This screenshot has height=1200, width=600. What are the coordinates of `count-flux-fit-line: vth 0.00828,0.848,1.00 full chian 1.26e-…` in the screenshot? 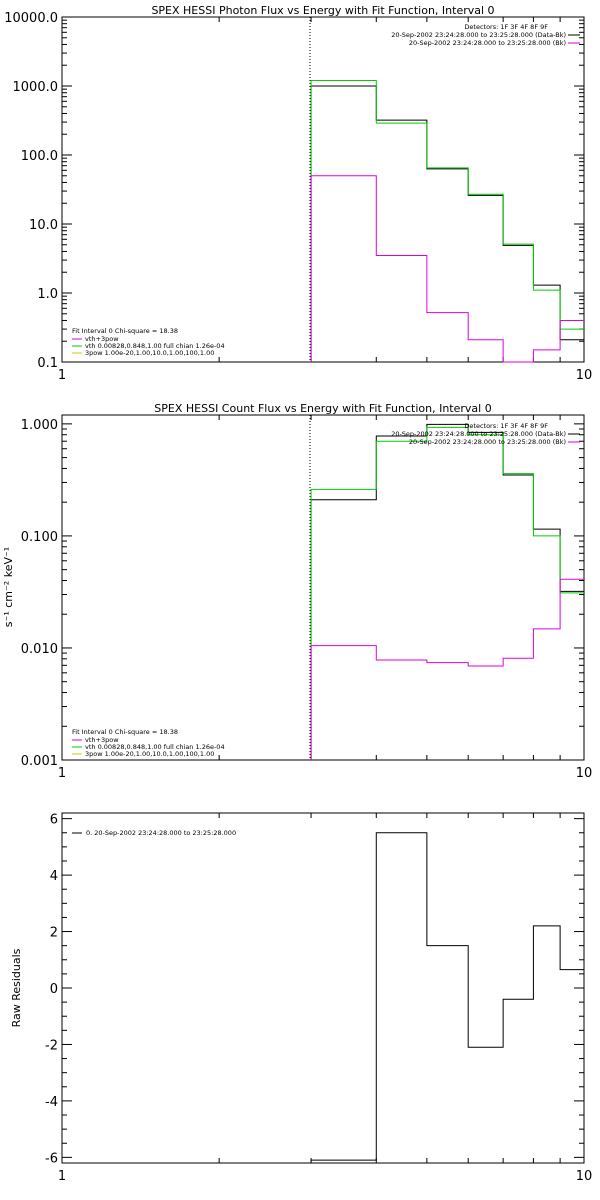 It's located at (155, 747).